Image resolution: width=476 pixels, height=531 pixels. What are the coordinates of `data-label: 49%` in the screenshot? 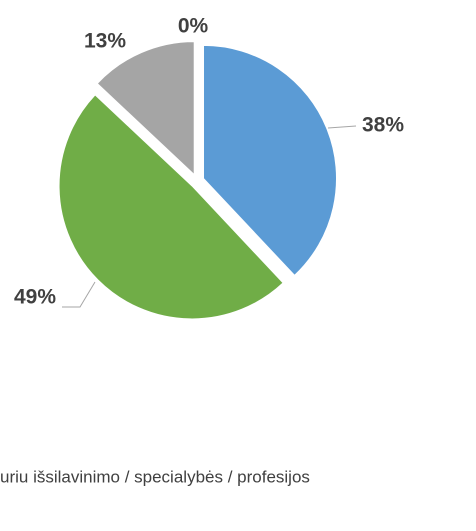 It's located at (35, 297).